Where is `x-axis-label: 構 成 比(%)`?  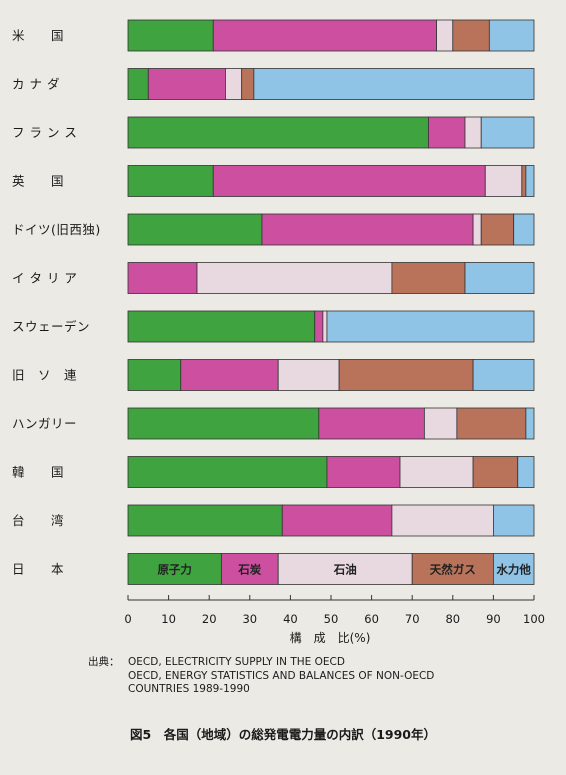
x-axis-label: 構 成 比(%) is located at coordinates (330, 638).